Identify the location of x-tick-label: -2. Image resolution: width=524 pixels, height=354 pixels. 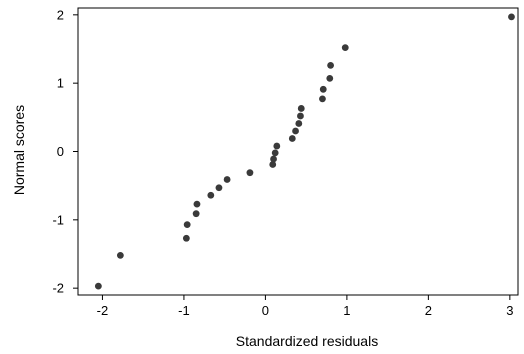
(103, 310).